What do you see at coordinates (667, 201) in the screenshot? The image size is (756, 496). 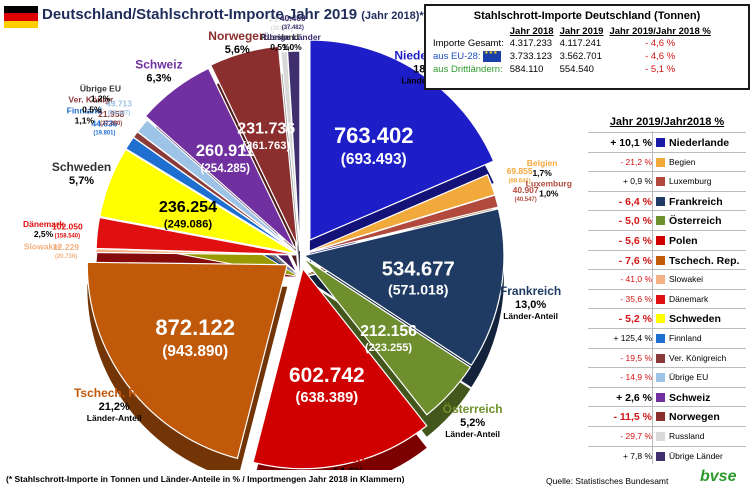 I see `legend-row: - 6,4 % Frankreich` at bounding box center [667, 201].